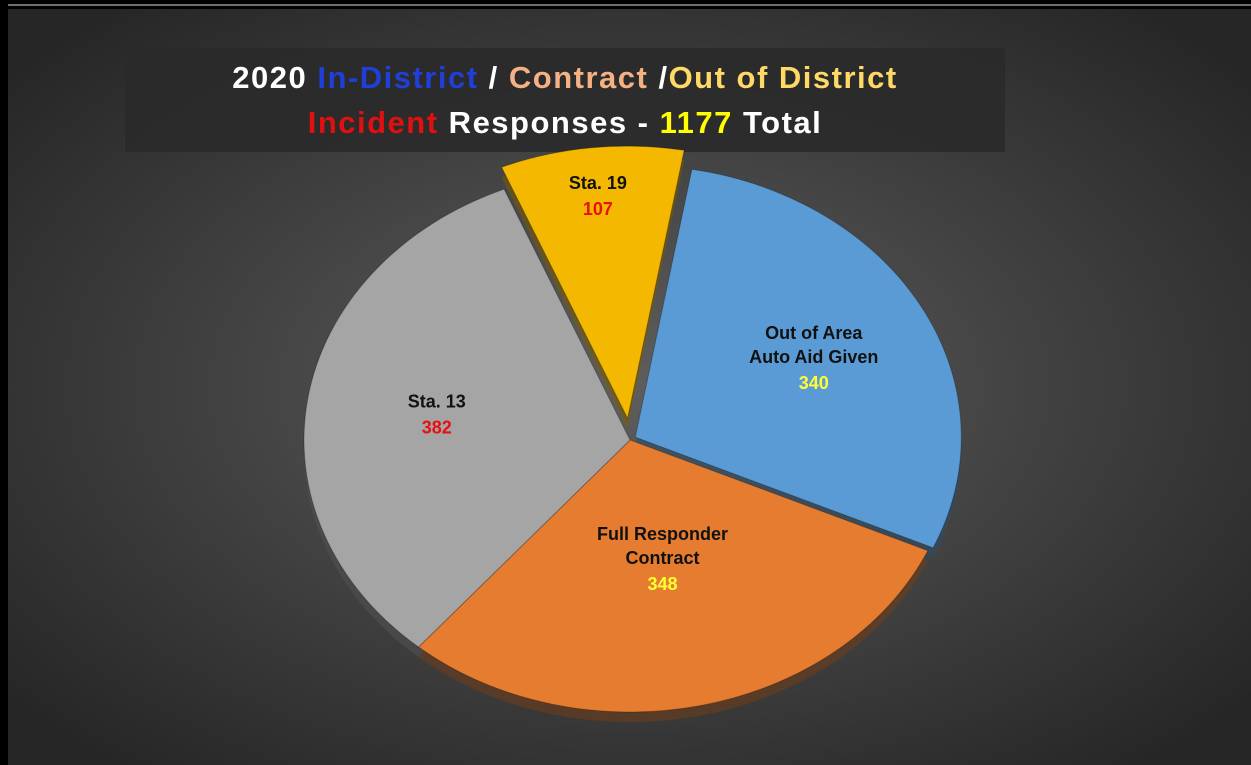  Describe the element at coordinates (814, 383) in the screenshot. I see `value-label: 340` at that location.